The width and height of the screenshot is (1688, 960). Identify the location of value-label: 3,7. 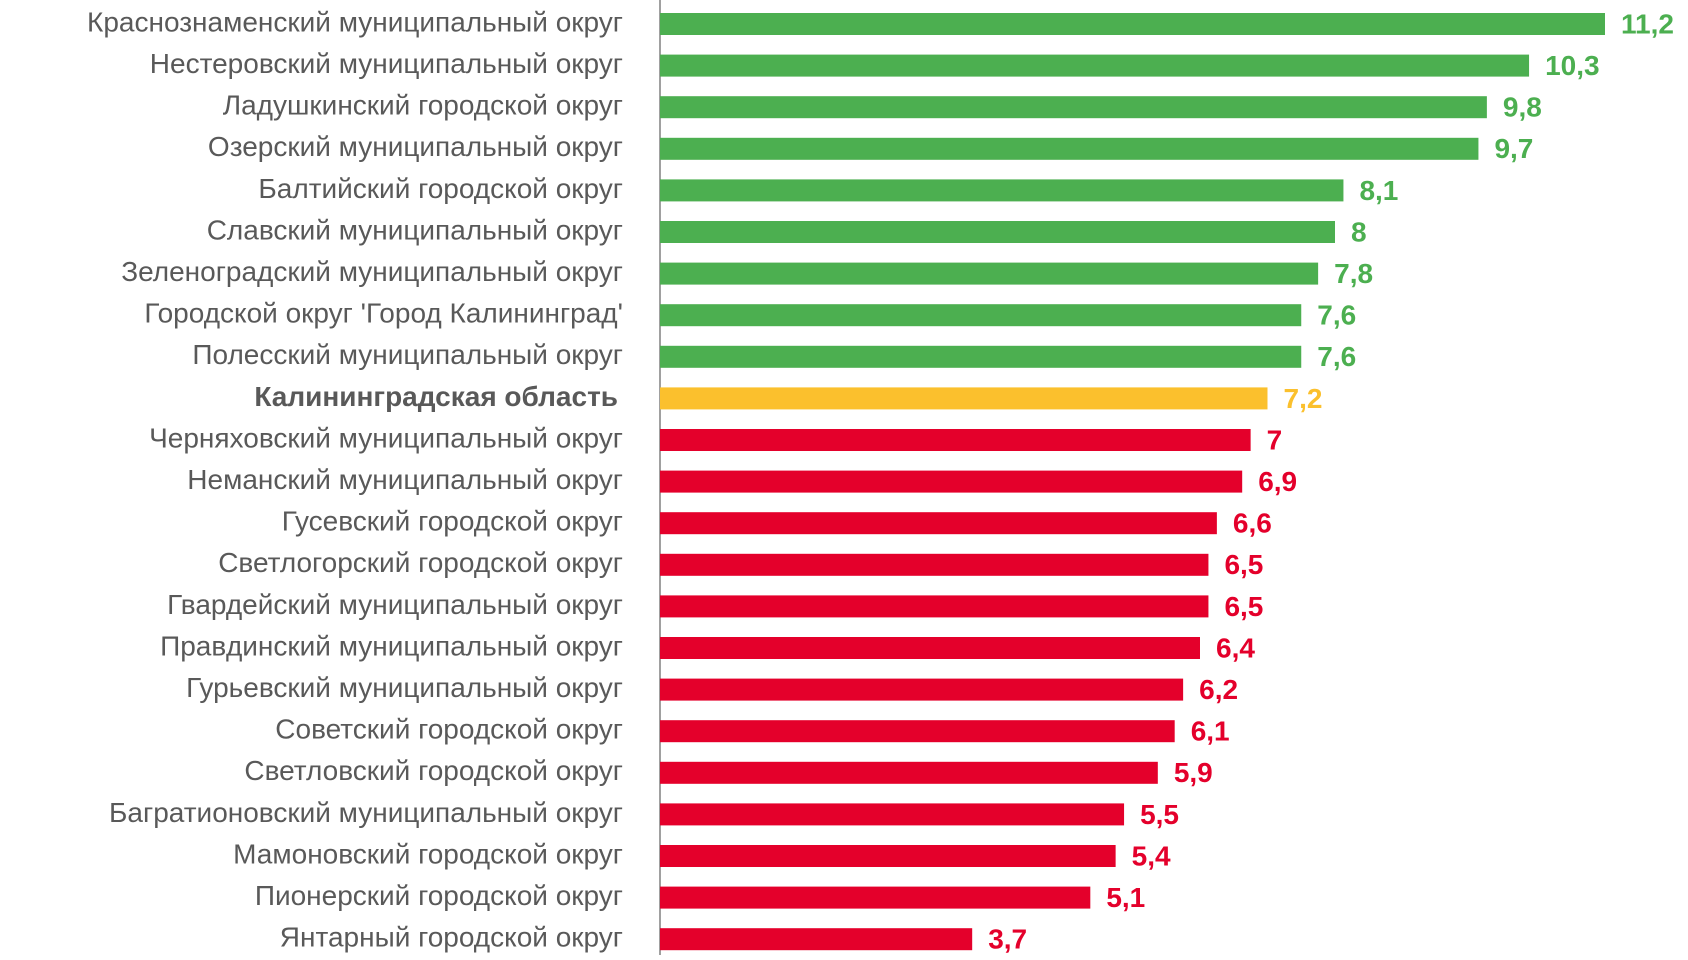
(1007, 939).